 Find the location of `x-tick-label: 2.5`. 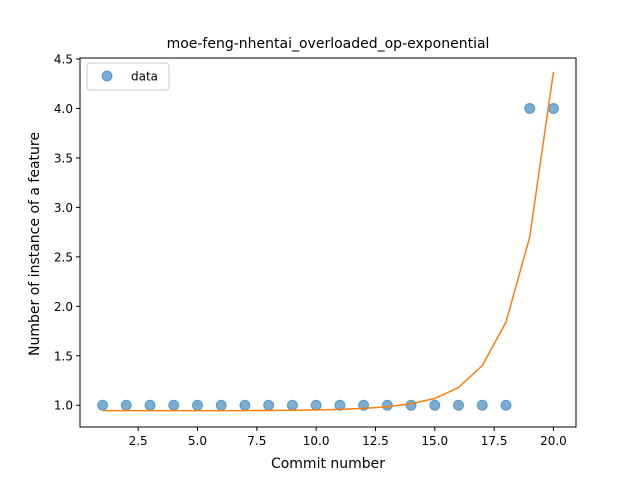

x-tick-label: 2.5 is located at coordinates (138, 441).